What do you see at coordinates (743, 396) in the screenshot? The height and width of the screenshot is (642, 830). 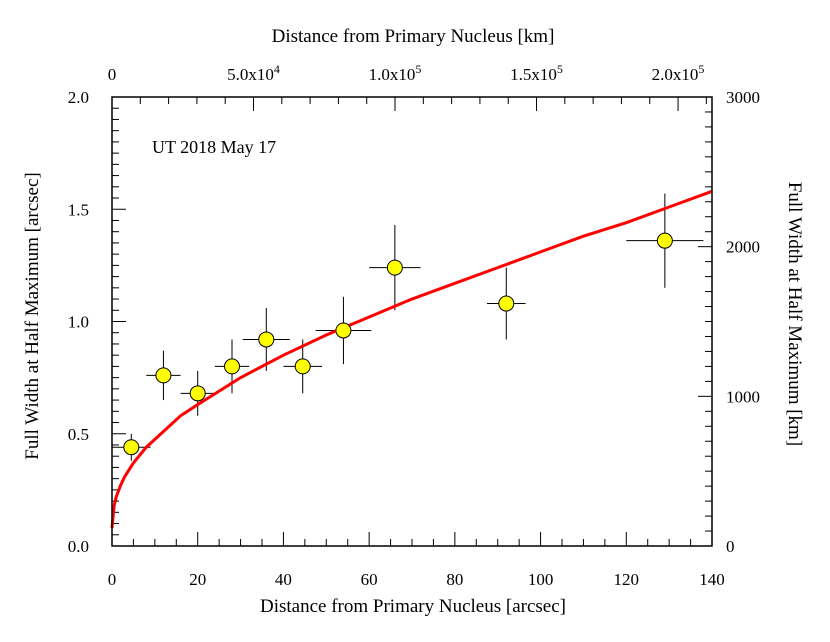 I see `right-tick-label: 1000` at bounding box center [743, 396].